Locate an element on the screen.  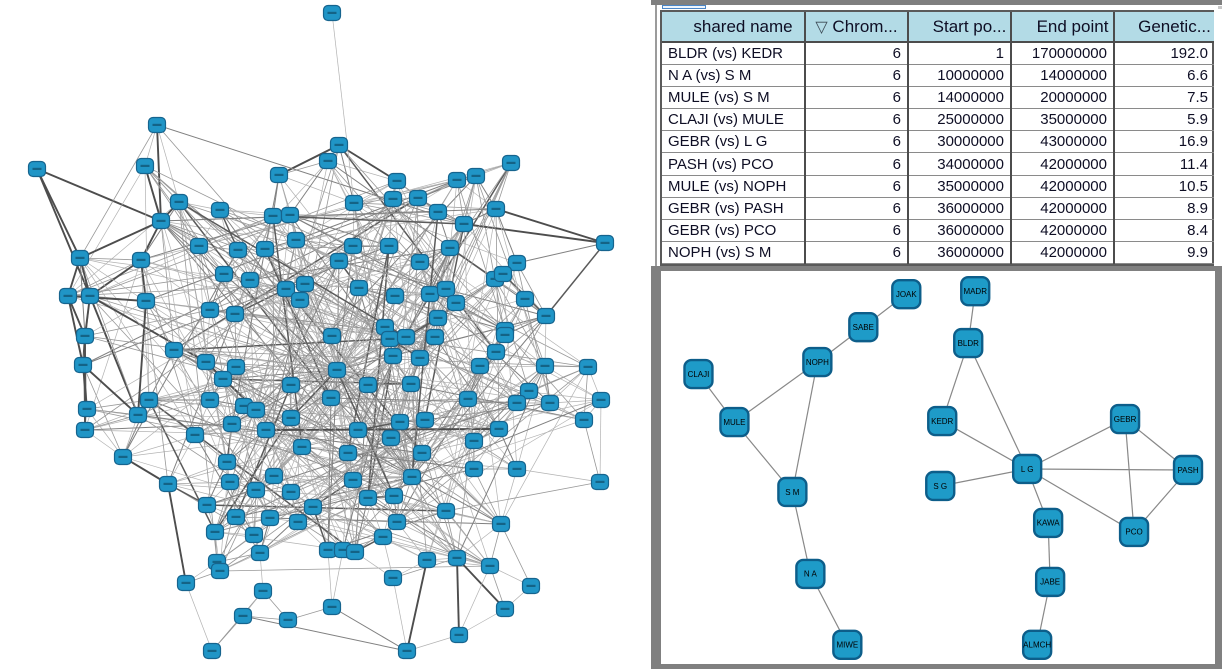
svg-text: PCO is located at coordinates (1133, 532).